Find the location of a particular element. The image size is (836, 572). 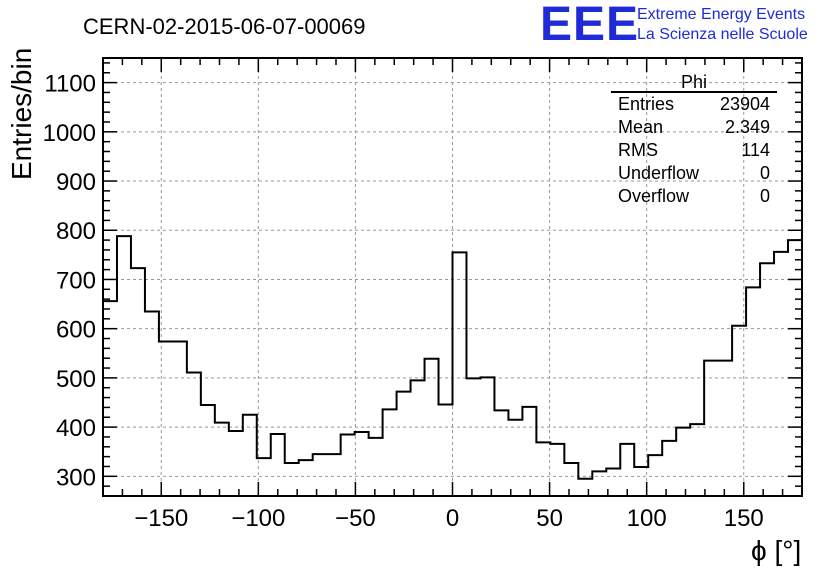

x-tick-label: 150 is located at coordinates (744, 518).